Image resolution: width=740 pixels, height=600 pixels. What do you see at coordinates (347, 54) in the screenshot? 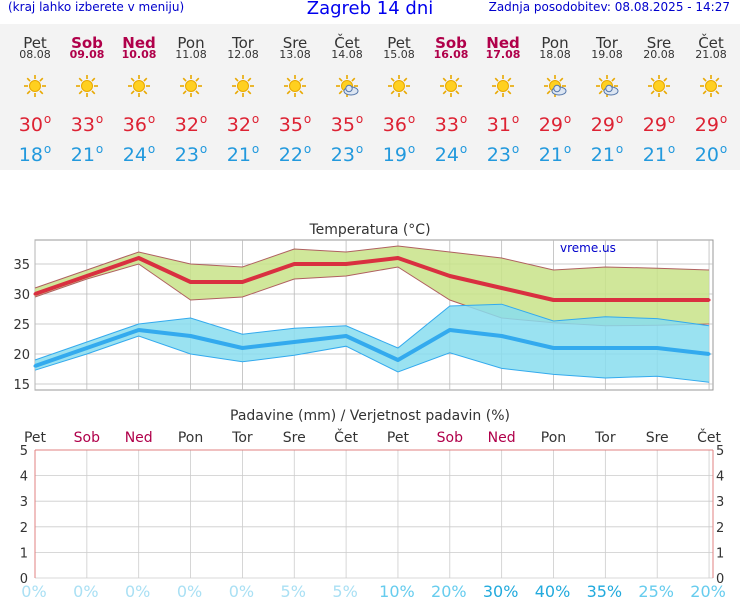
I see `day-date: 14.08` at bounding box center [347, 54].